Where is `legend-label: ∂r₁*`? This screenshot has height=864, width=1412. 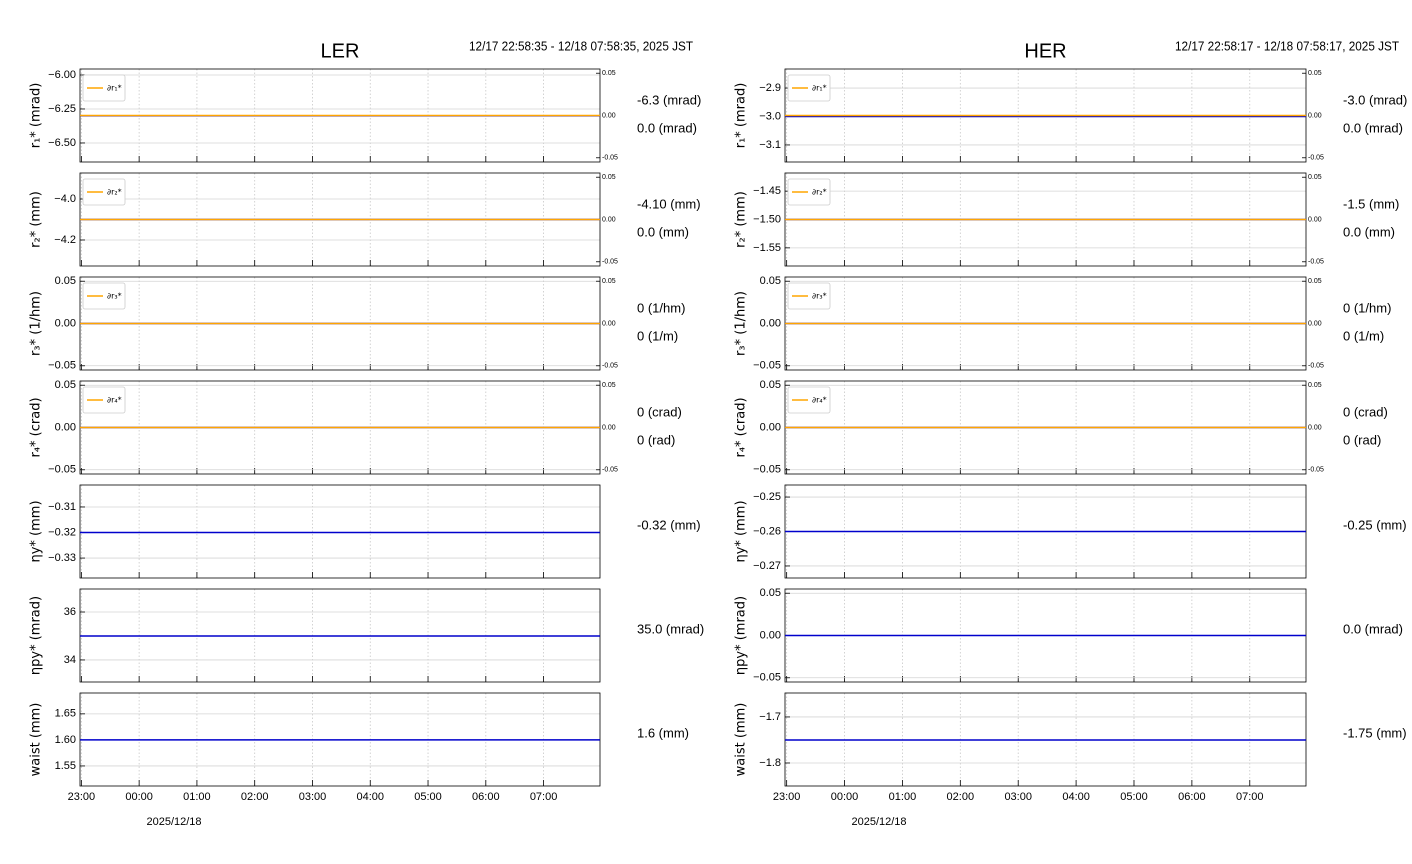
legend-label: ∂r₁* is located at coordinates (114, 88).